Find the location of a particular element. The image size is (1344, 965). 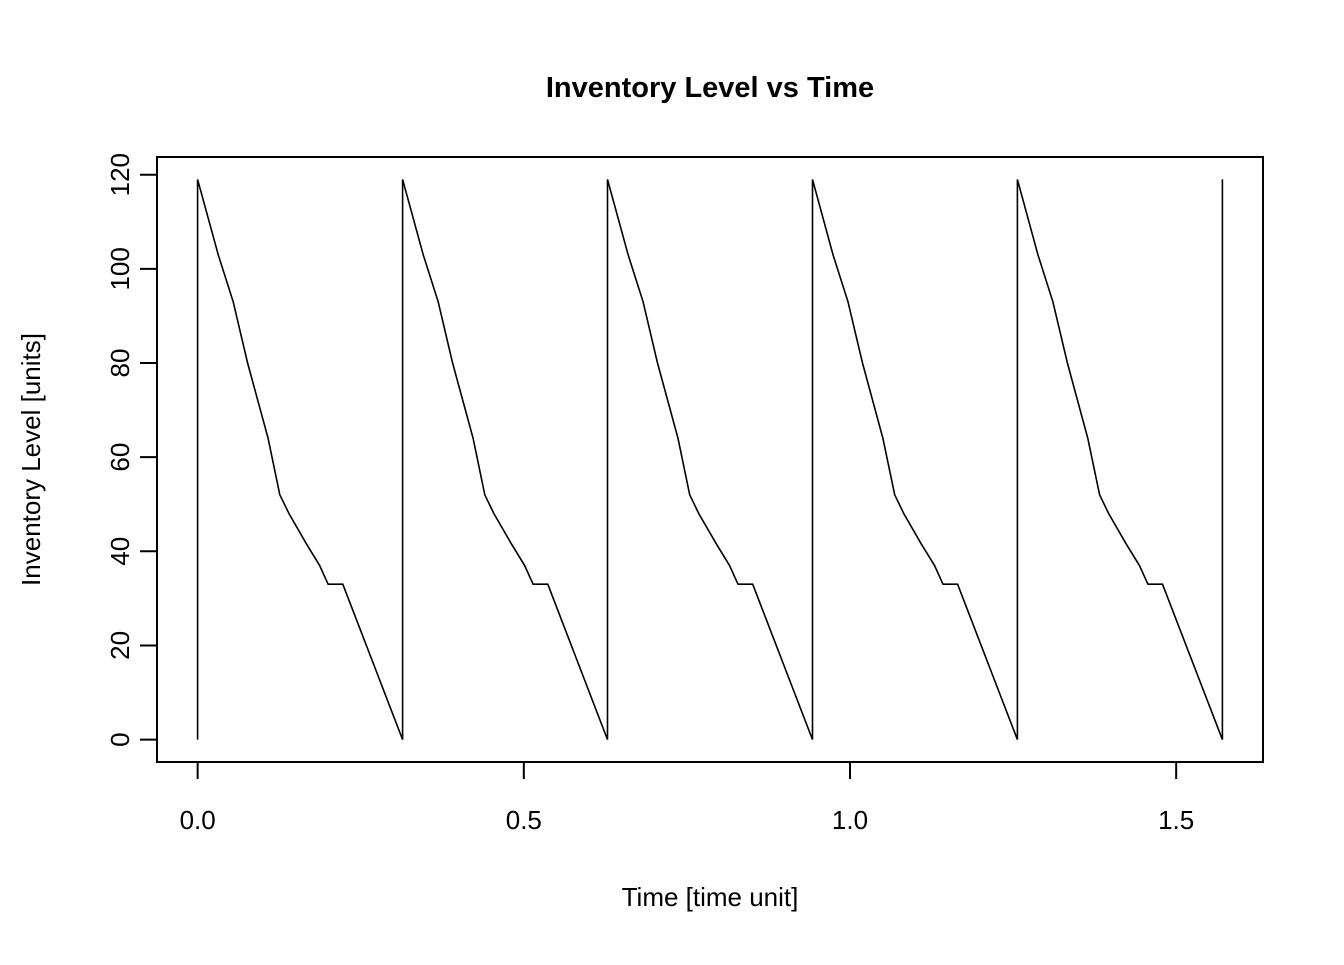

y-axis-ticks: 0 20 40 60 80 100 120 is located at coordinates (131, 450).